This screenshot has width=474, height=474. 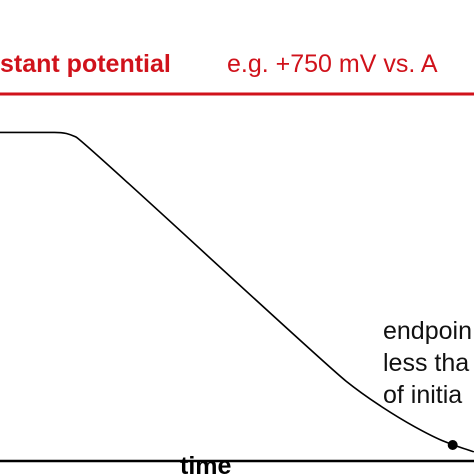 I want to click on condition-label: stant potential, so click(x=85, y=64).